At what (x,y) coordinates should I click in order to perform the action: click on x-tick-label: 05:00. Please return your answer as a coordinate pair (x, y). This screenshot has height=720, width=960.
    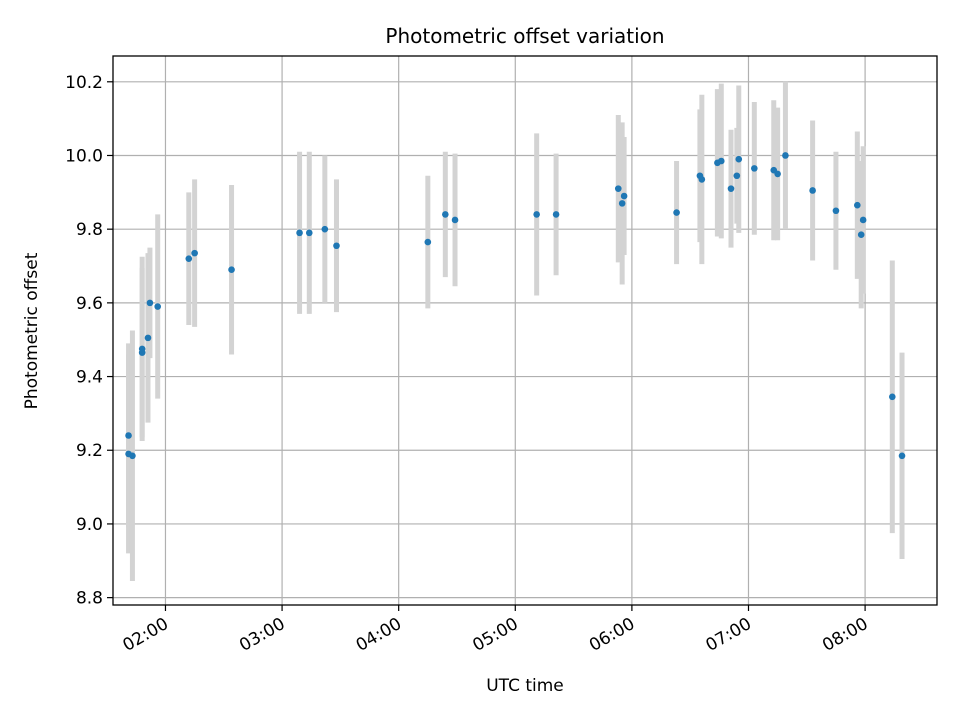
    Looking at the image, I should click on (495, 635).